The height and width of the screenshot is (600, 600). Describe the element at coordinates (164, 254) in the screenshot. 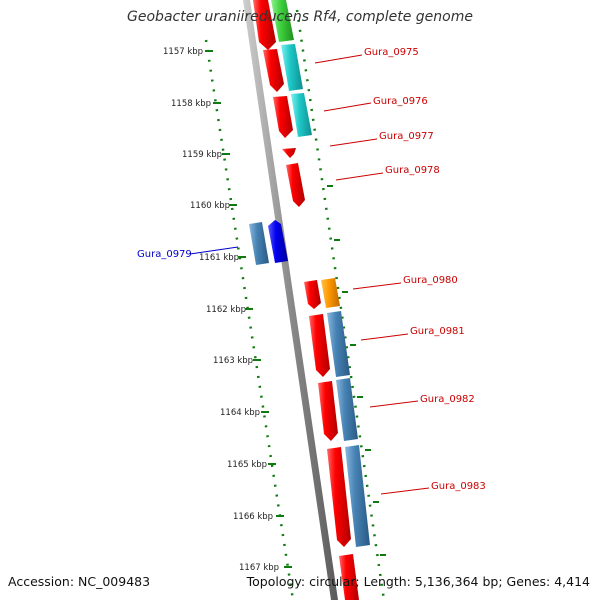

I see `gene-label: Gura_0979` at that location.